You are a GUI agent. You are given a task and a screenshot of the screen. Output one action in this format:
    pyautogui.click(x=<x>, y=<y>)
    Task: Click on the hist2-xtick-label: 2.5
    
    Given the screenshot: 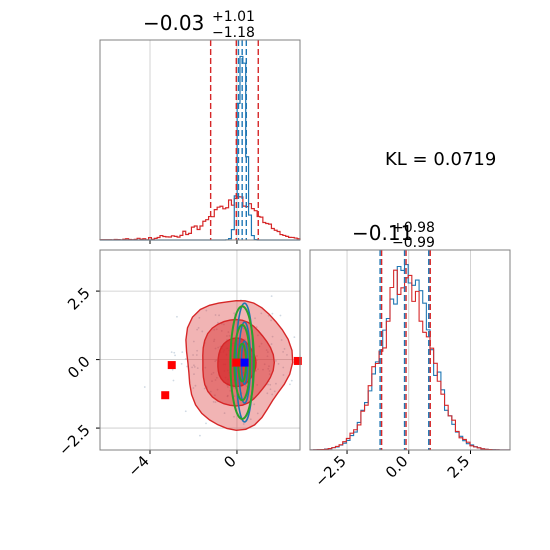 What is the action you would take?
    pyautogui.click(x=459, y=467)
    